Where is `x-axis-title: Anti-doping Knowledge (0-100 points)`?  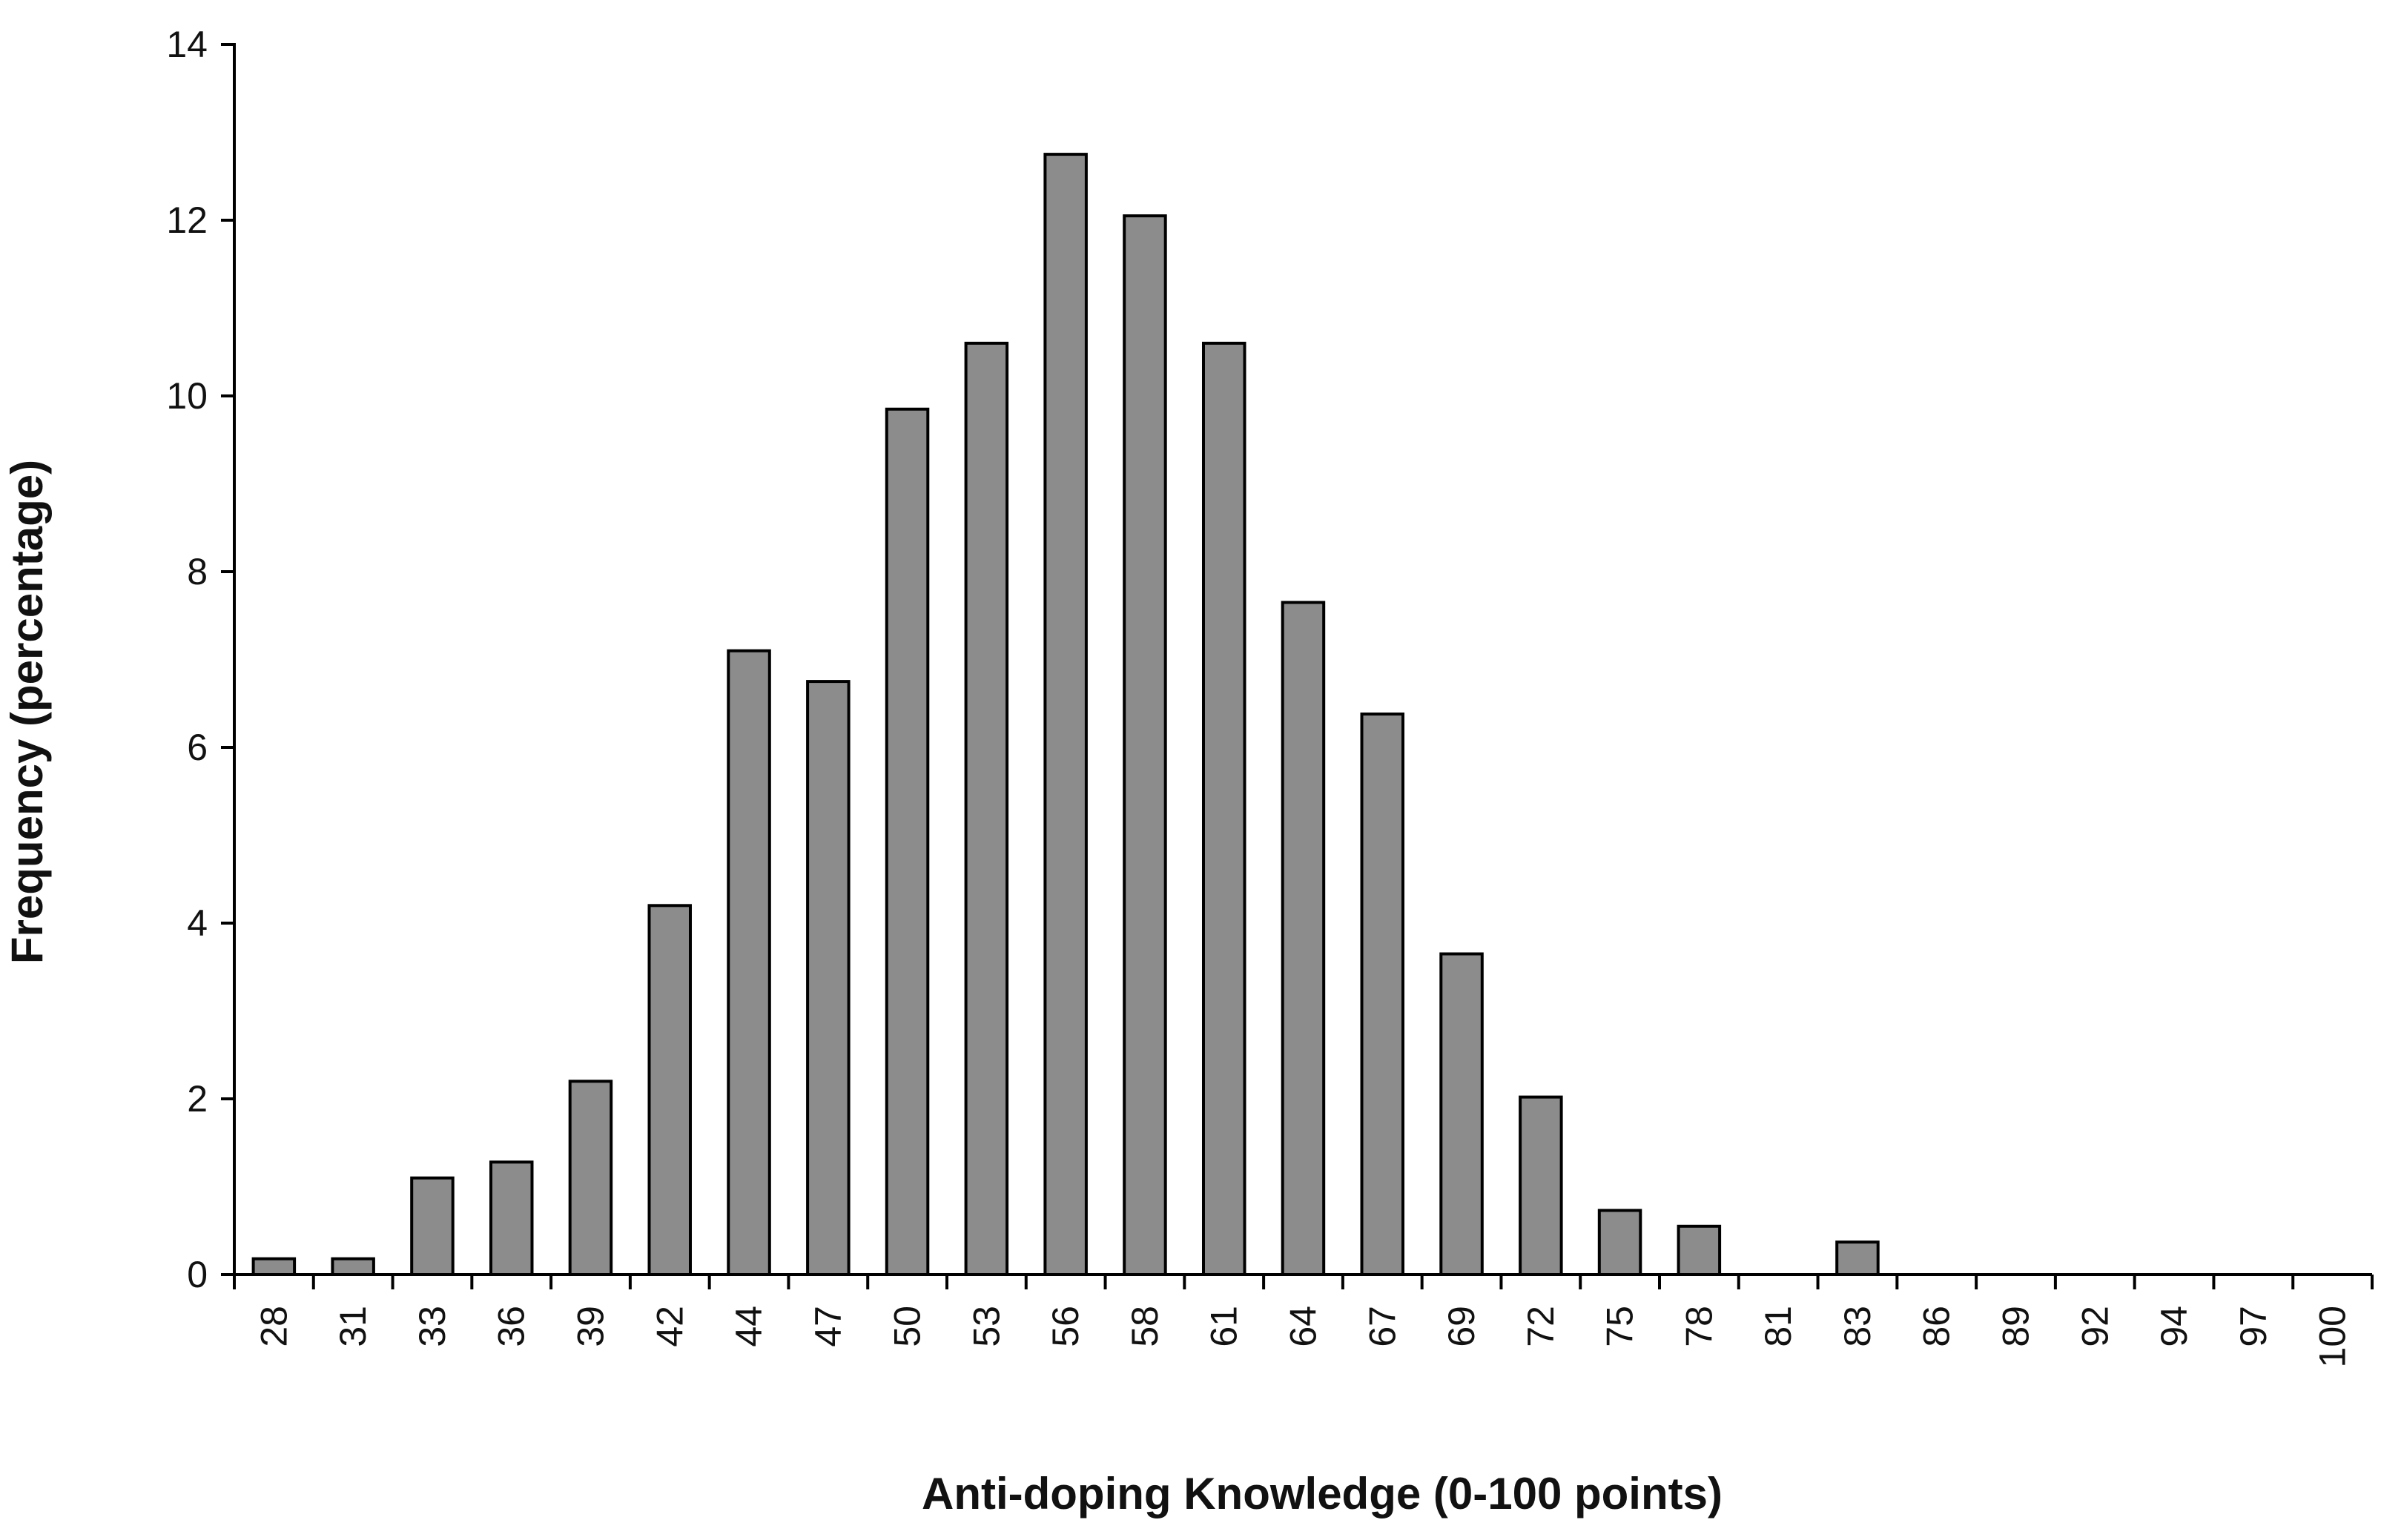
x-axis-title: Anti-doping Knowledge (0-100 points) is located at coordinates (1322, 1494).